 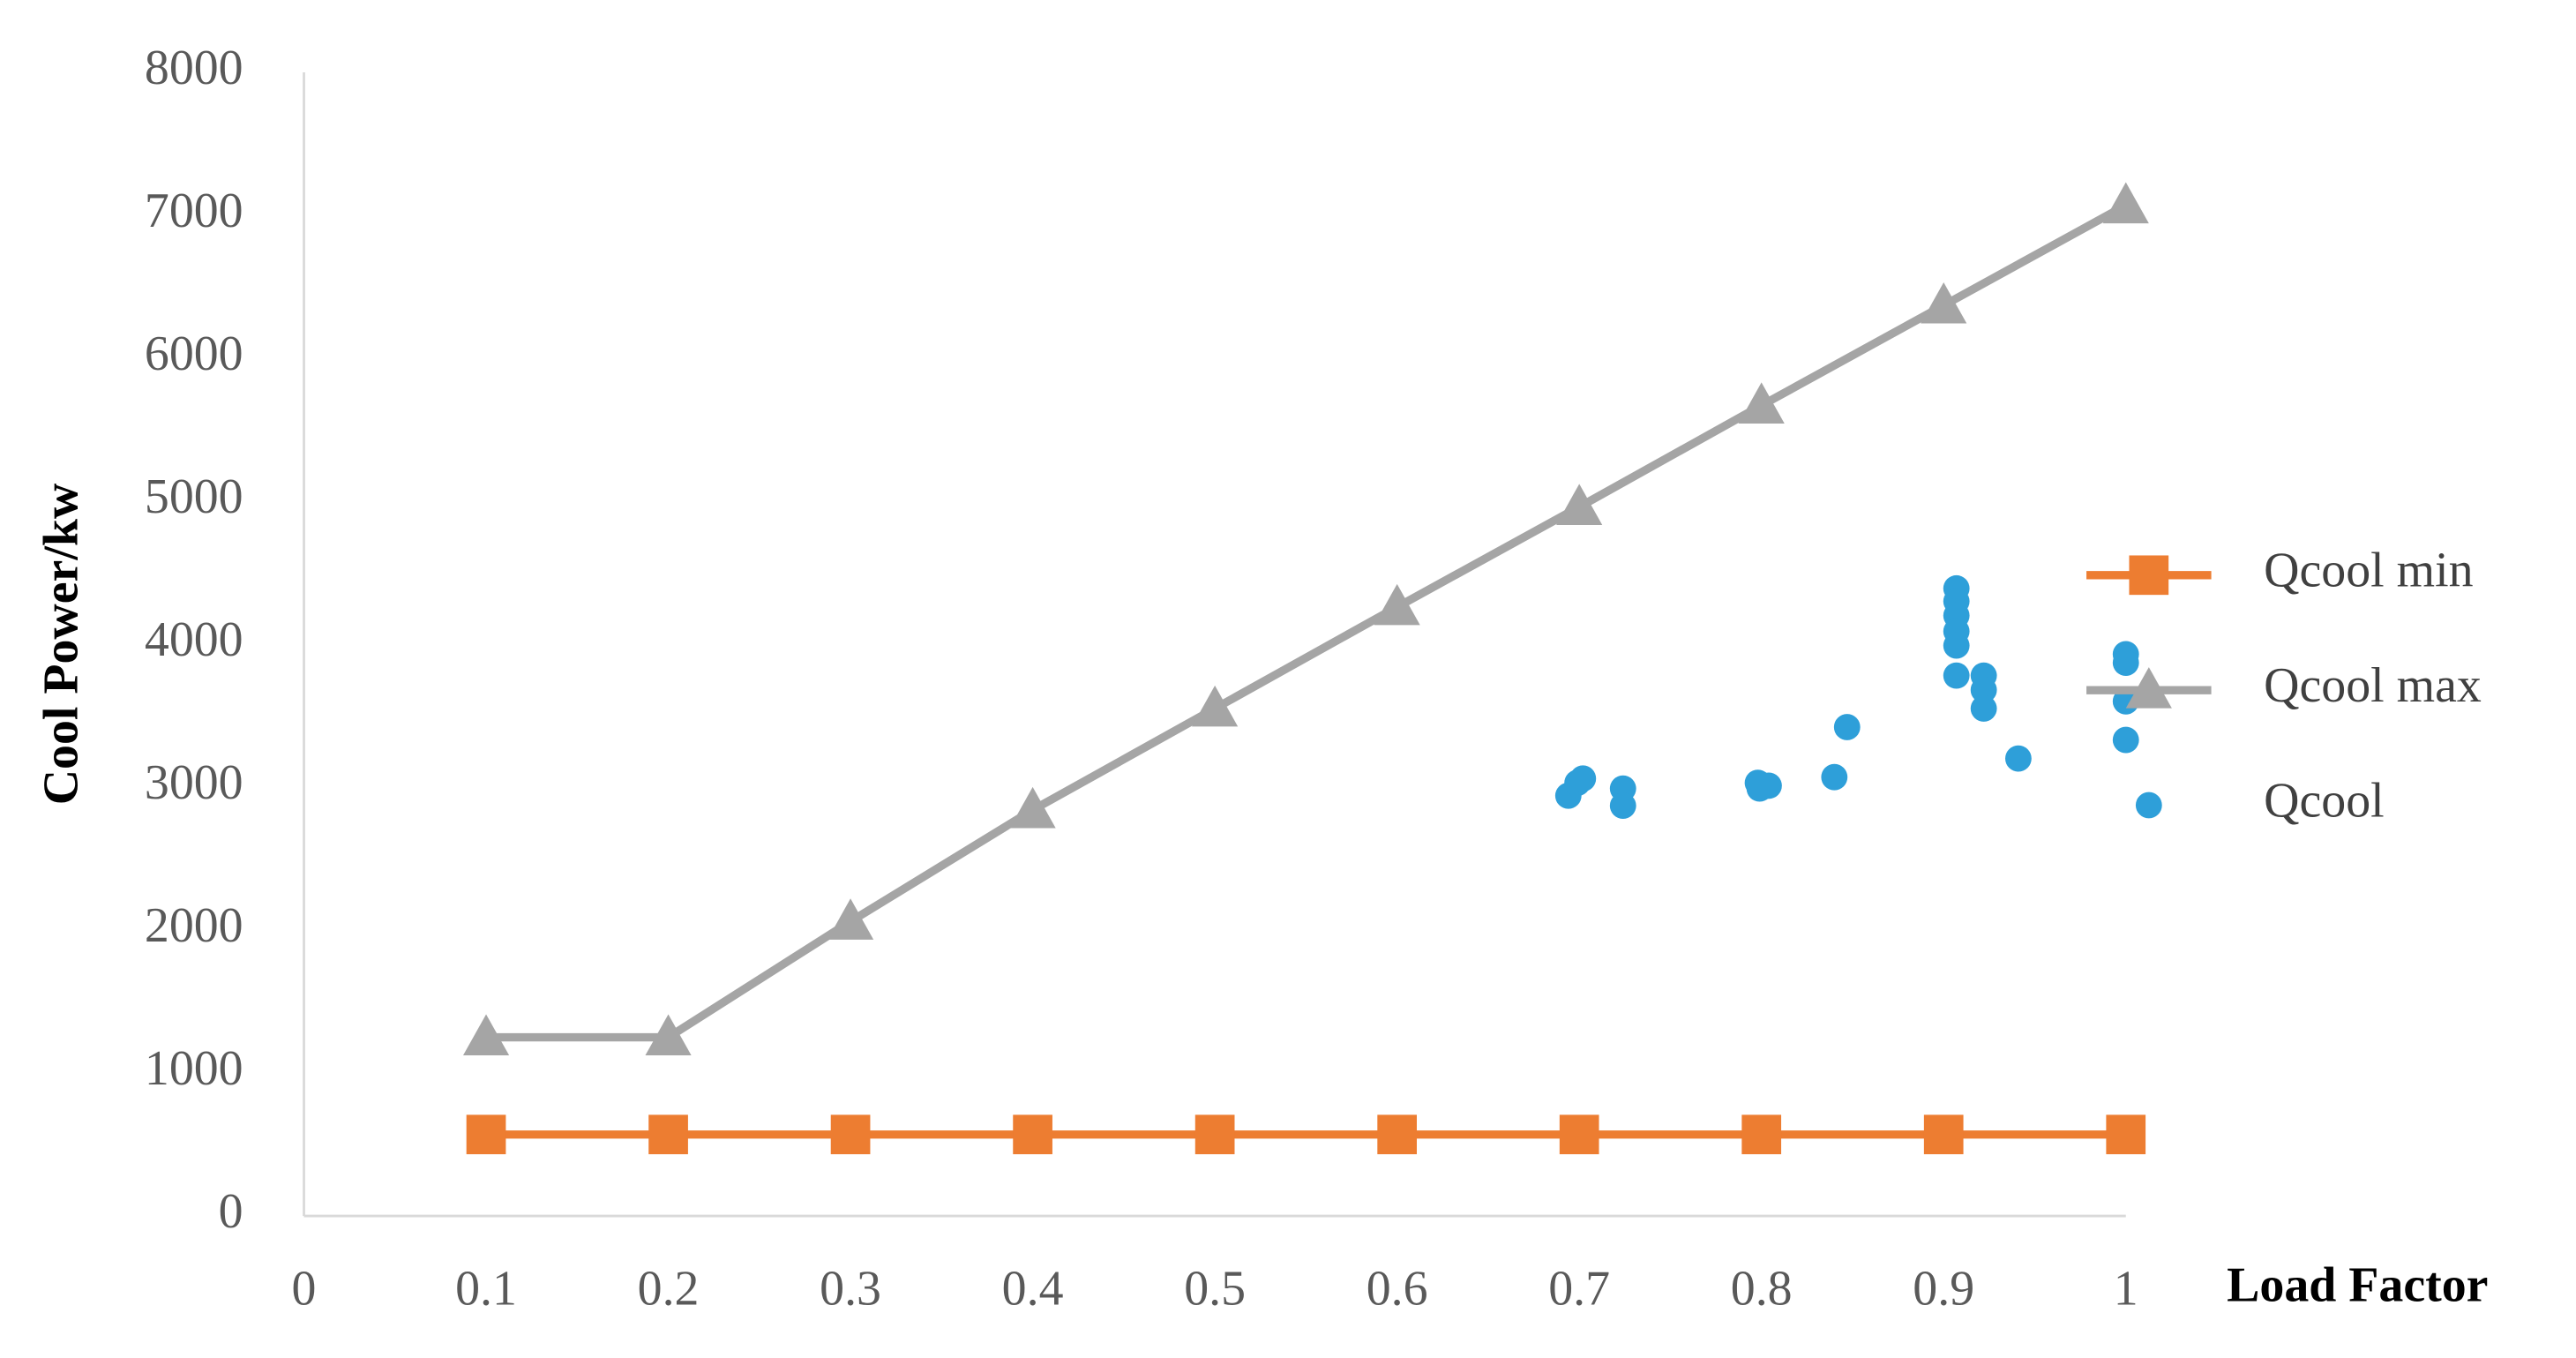 What do you see at coordinates (1944, 1288) in the screenshot?
I see `x-tick-label: 0.9` at bounding box center [1944, 1288].